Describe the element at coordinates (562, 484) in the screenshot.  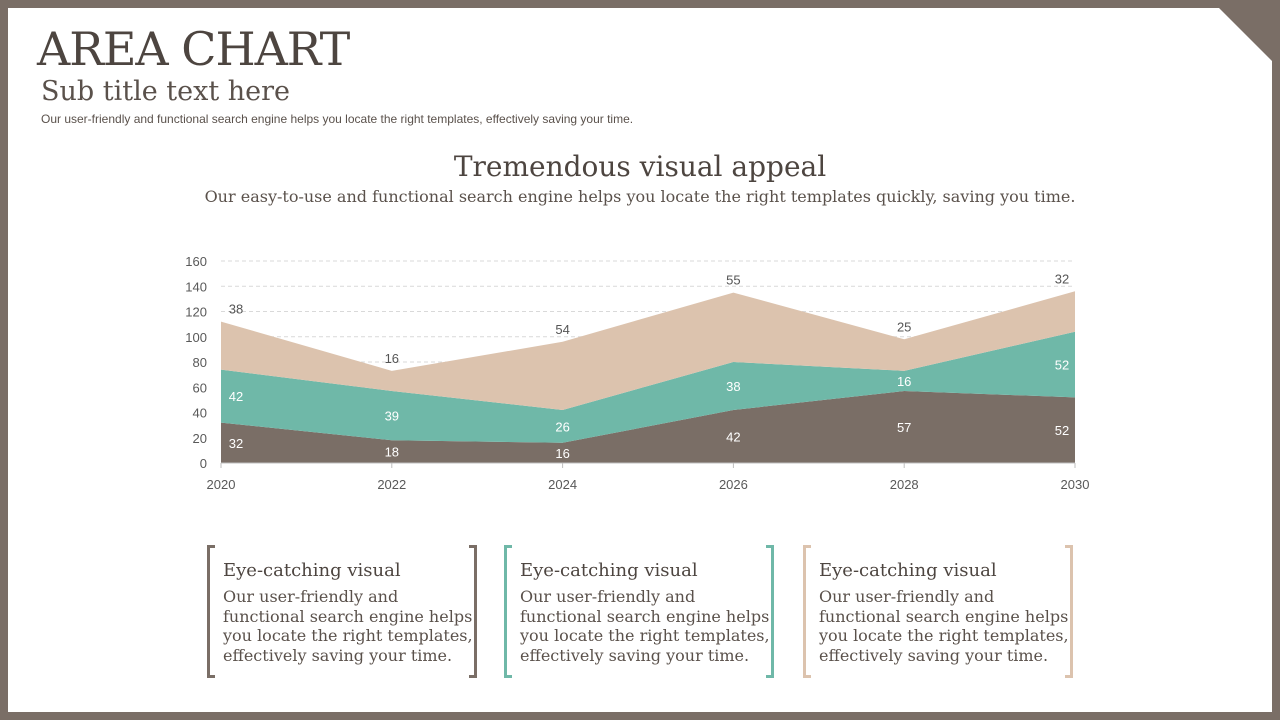
I see `x-tick-label: 2024` at that location.